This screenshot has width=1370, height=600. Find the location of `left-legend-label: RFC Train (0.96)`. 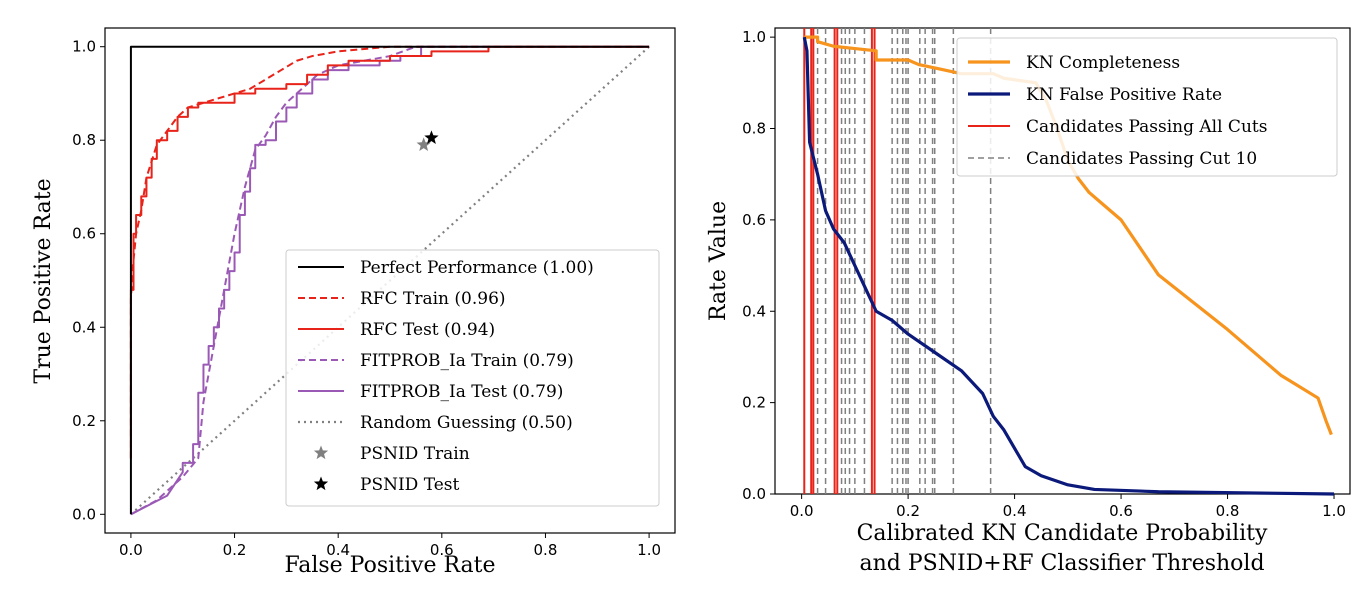

left-legend-label: RFC Train (0.96) is located at coordinates (433, 299).